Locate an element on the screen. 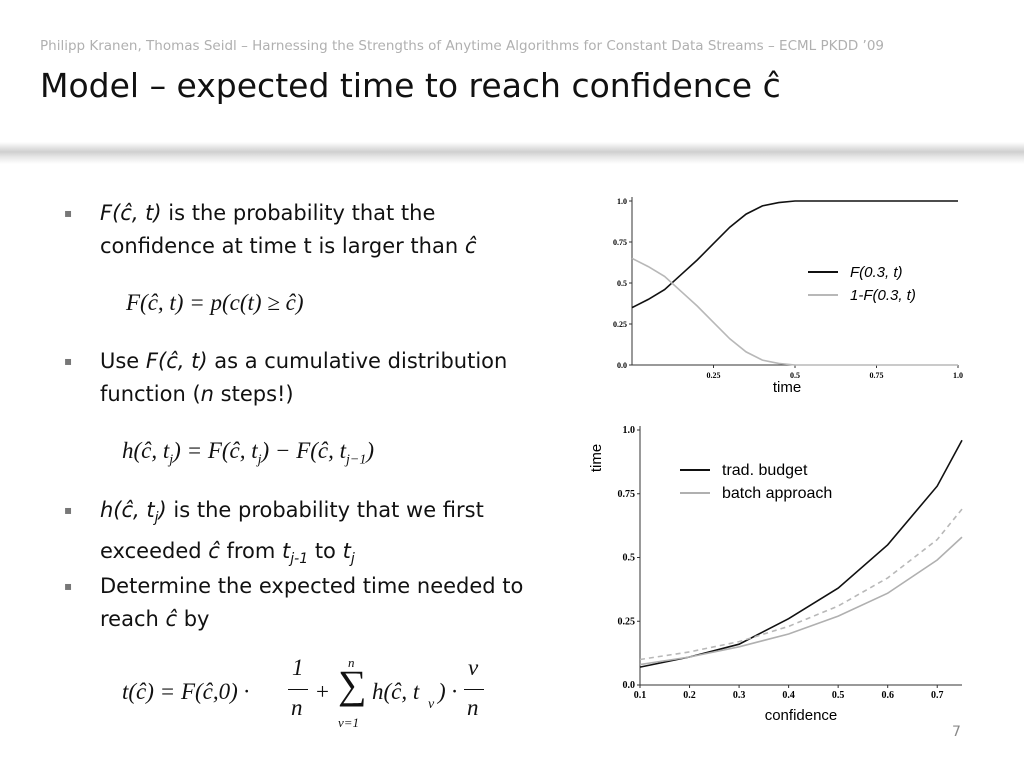  formula: h(ĉ, tj) = F(ĉ, tj) − F(ĉ, tj−1) is located at coordinates (248, 453).